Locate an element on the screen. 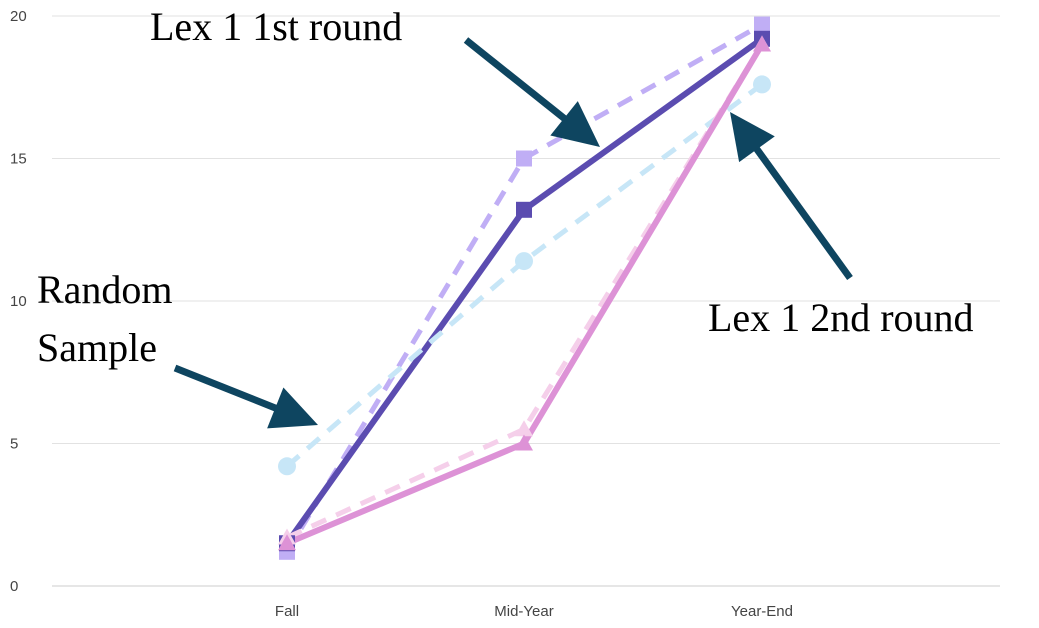  y-tick-label: 0 is located at coordinates (14, 586).